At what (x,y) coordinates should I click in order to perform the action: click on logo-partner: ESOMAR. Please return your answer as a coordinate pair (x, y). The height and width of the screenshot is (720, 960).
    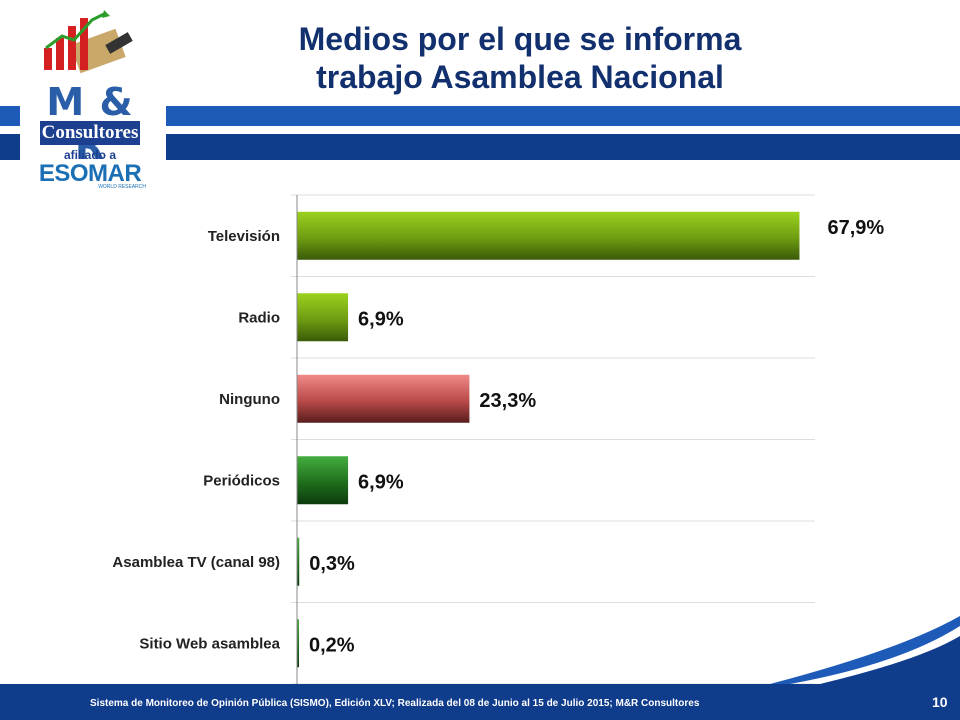
    Looking at the image, I should click on (90, 173).